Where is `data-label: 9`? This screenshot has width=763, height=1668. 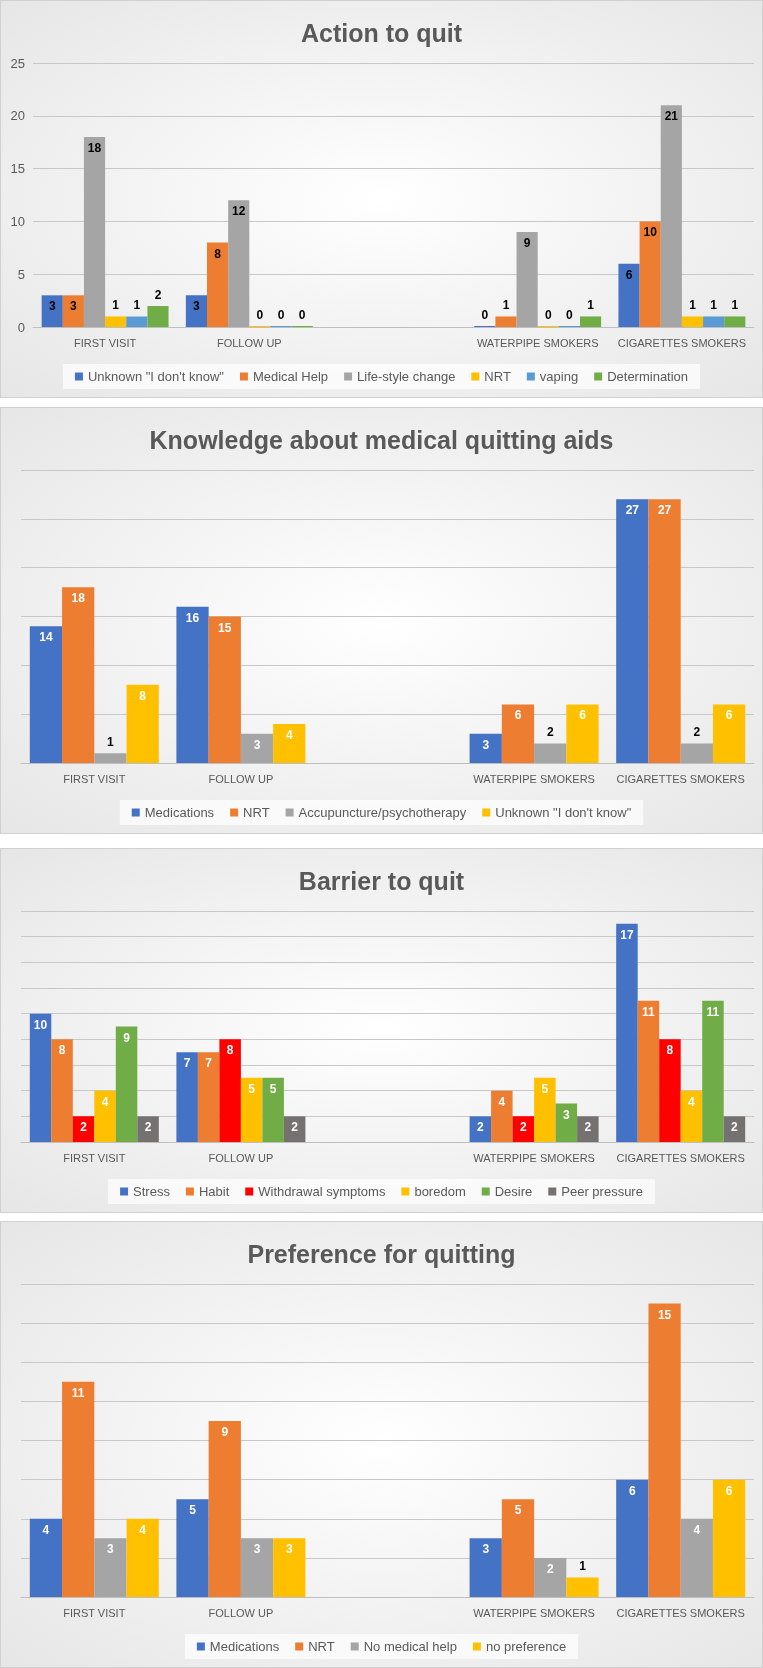 data-label: 9 is located at coordinates (527, 242).